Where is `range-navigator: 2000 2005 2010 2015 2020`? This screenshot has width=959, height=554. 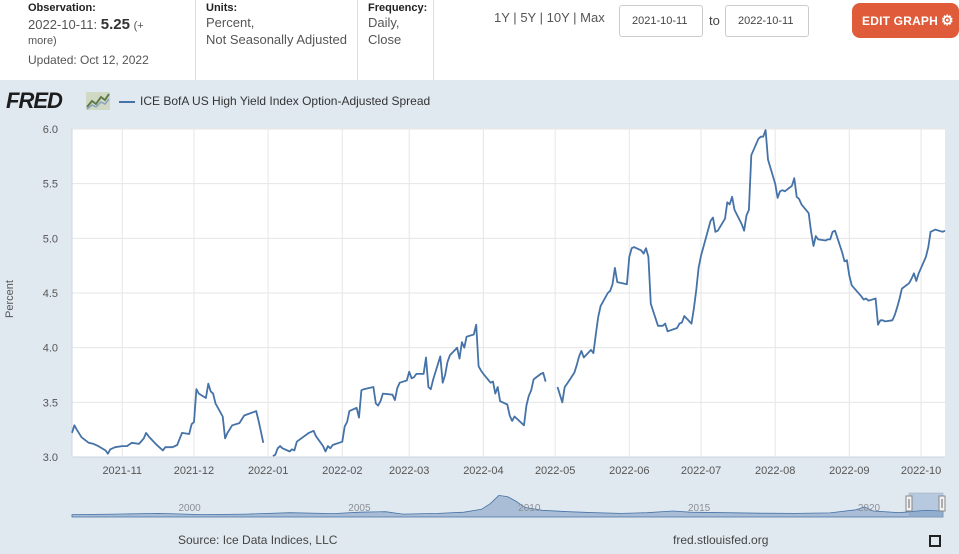
range-navigator: 2000 2005 2010 2015 2020 is located at coordinates (508, 505).